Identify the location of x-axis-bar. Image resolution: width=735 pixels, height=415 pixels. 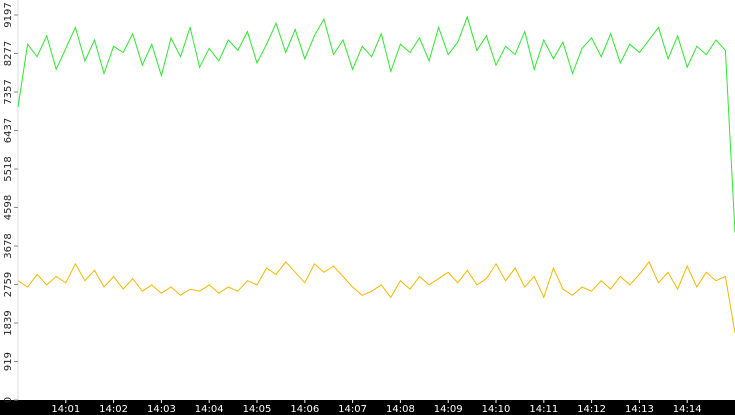
(367, 407).